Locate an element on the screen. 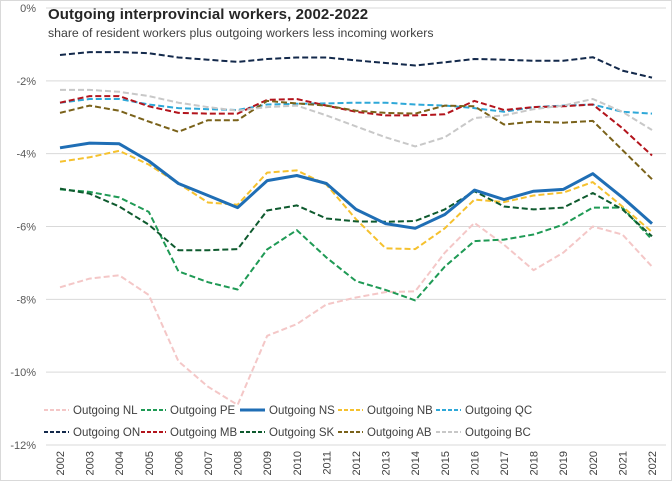  x-tick-label: 2021 is located at coordinates (623, 463).